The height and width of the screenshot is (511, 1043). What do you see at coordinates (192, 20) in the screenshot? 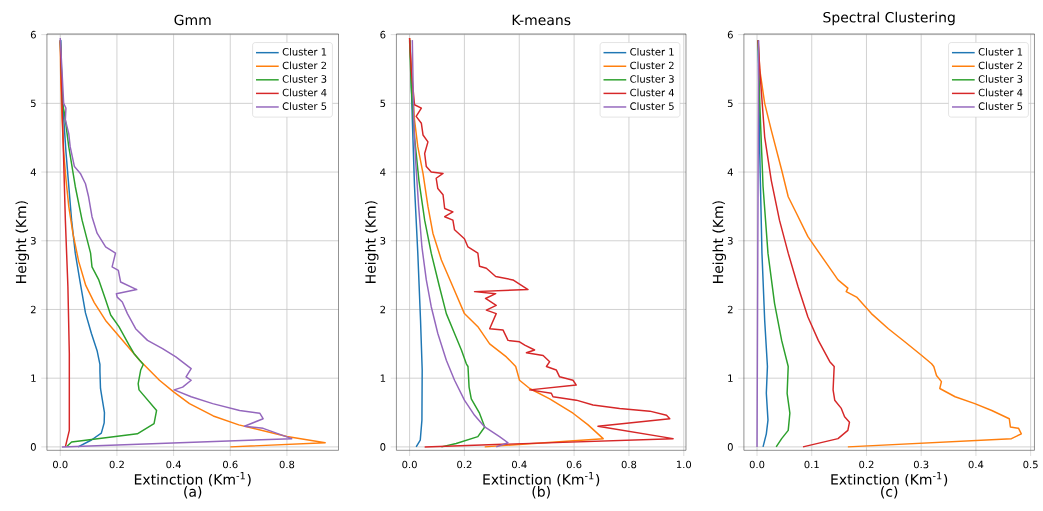
I see `chart-title: Gmm` at bounding box center [192, 20].